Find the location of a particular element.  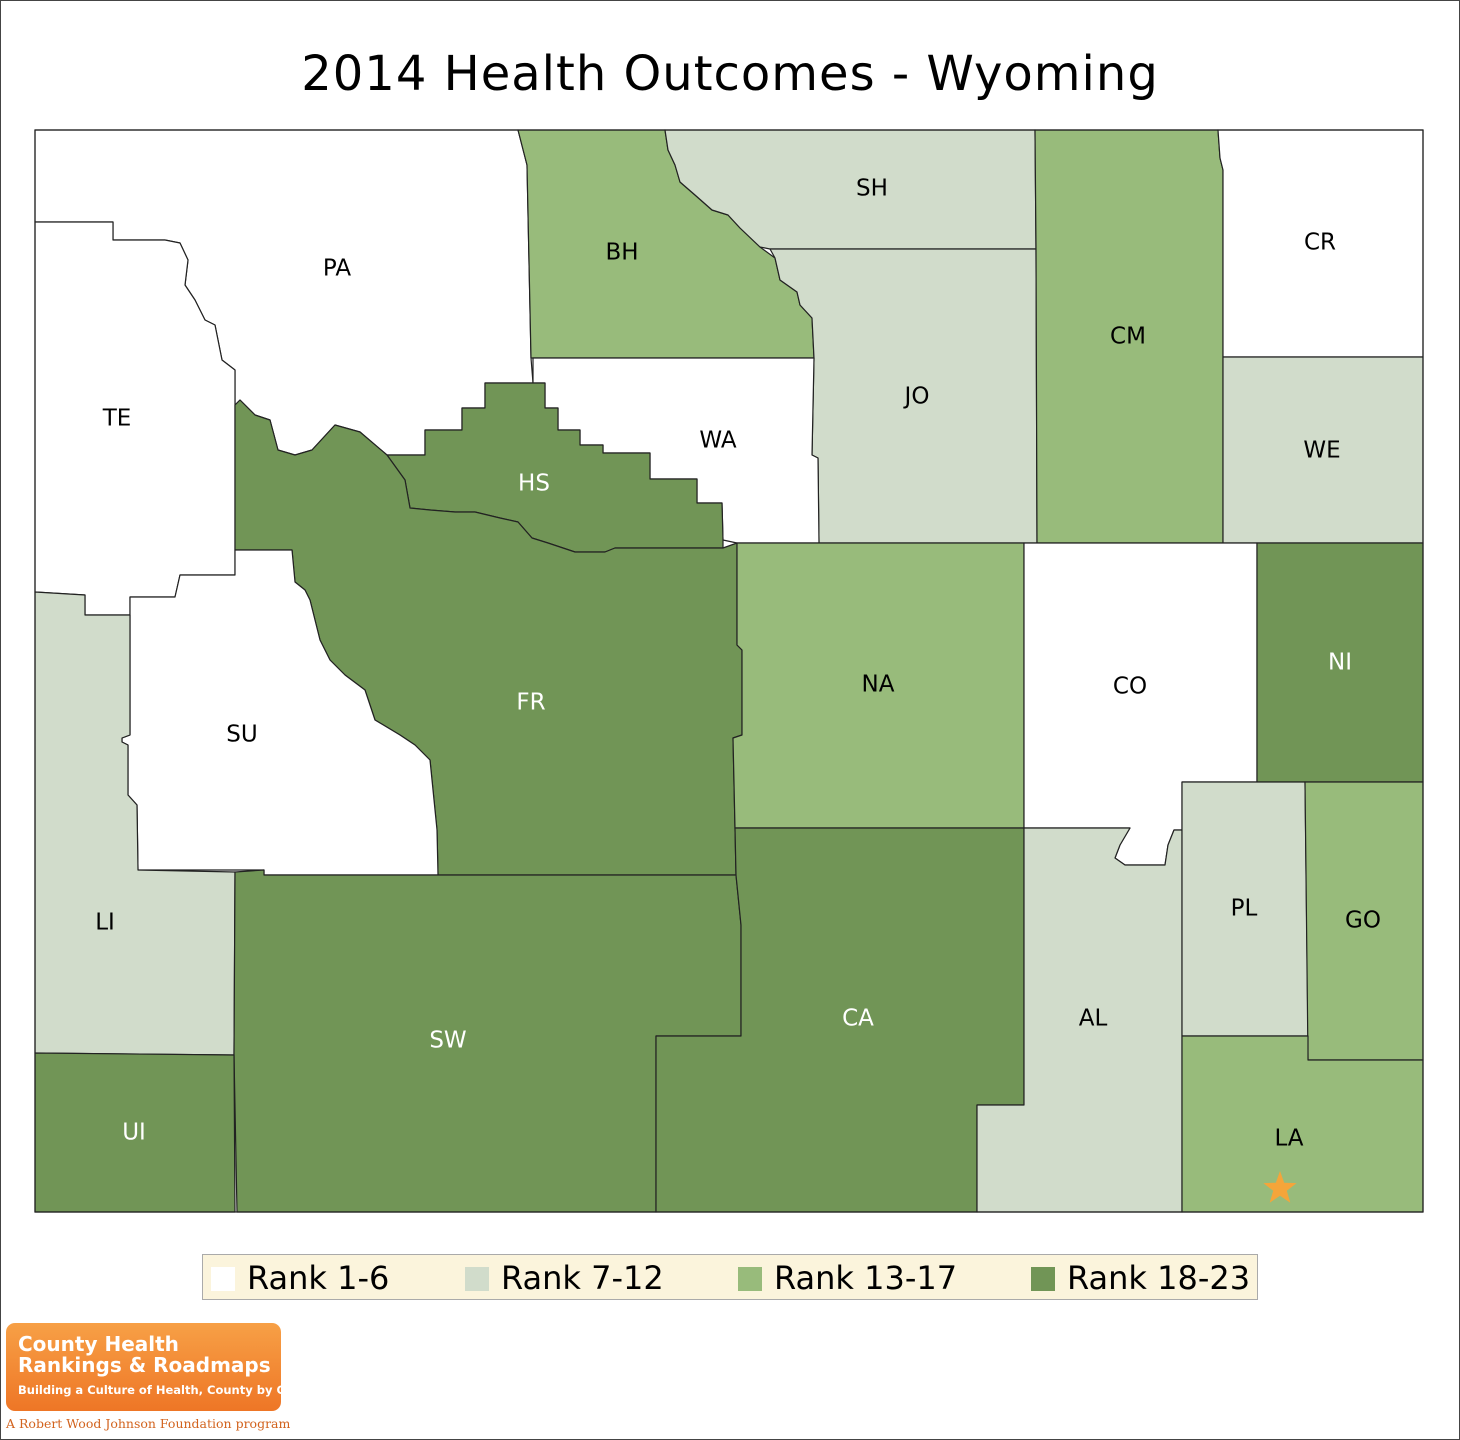

county-label-PL: PL is located at coordinates (1244, 909).